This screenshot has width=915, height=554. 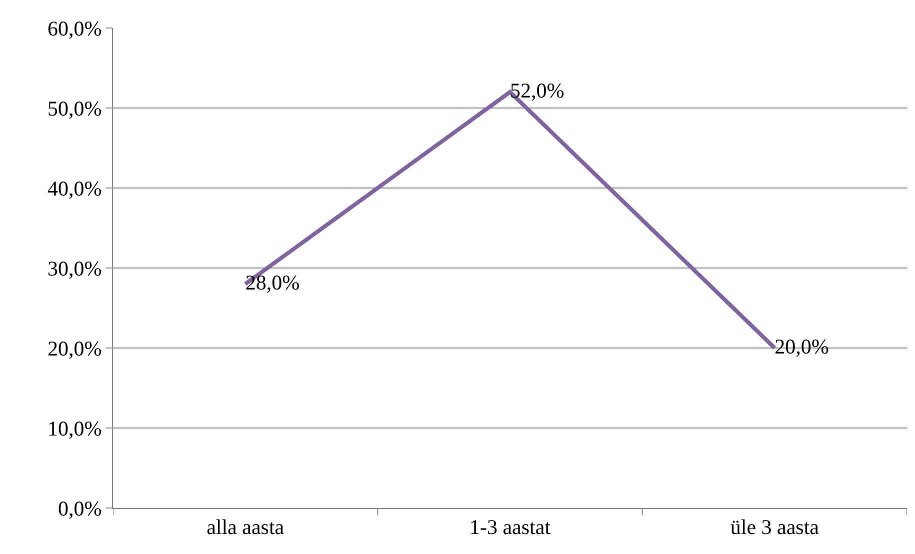 What do you see at coordinates (272, 282) in the screenshot?
I see `data-label: 28,0%` at bounding box center [272, 282].